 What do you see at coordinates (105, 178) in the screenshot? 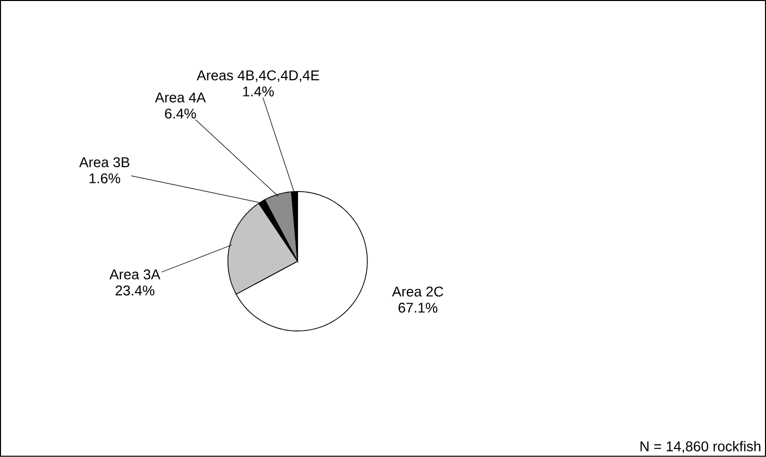
I see `data-label: 1.6%` at bounding box center [105, 178].